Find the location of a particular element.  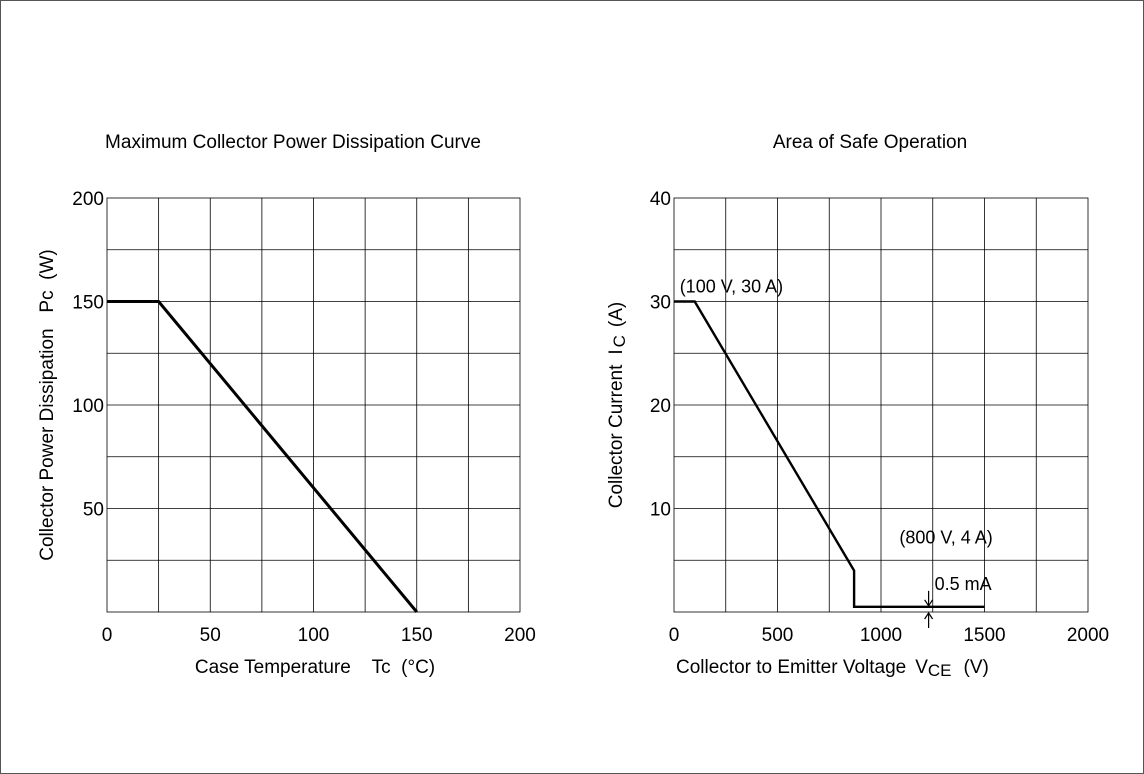

x-tick-label: 2000 is located at coordinates (1088, 635).